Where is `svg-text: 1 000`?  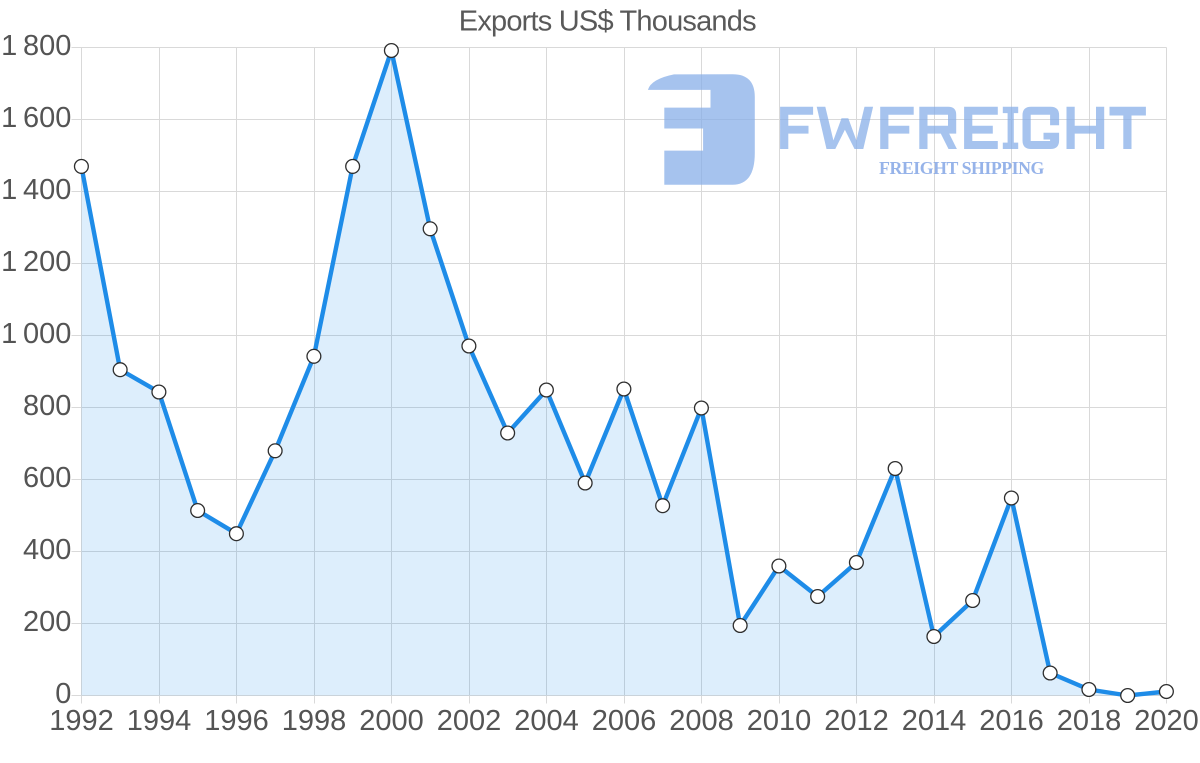 svg-text: 1 000 is located at coordinates (36, 334).